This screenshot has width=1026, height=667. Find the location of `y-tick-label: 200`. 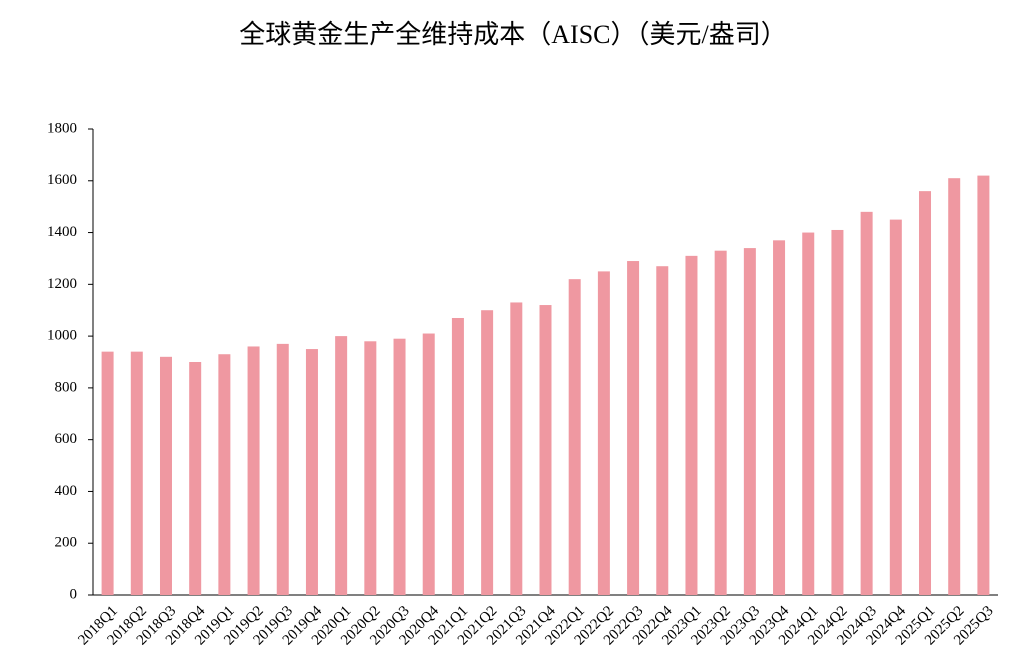

y-tick-label: 200 is located at coordinates (66, 543).